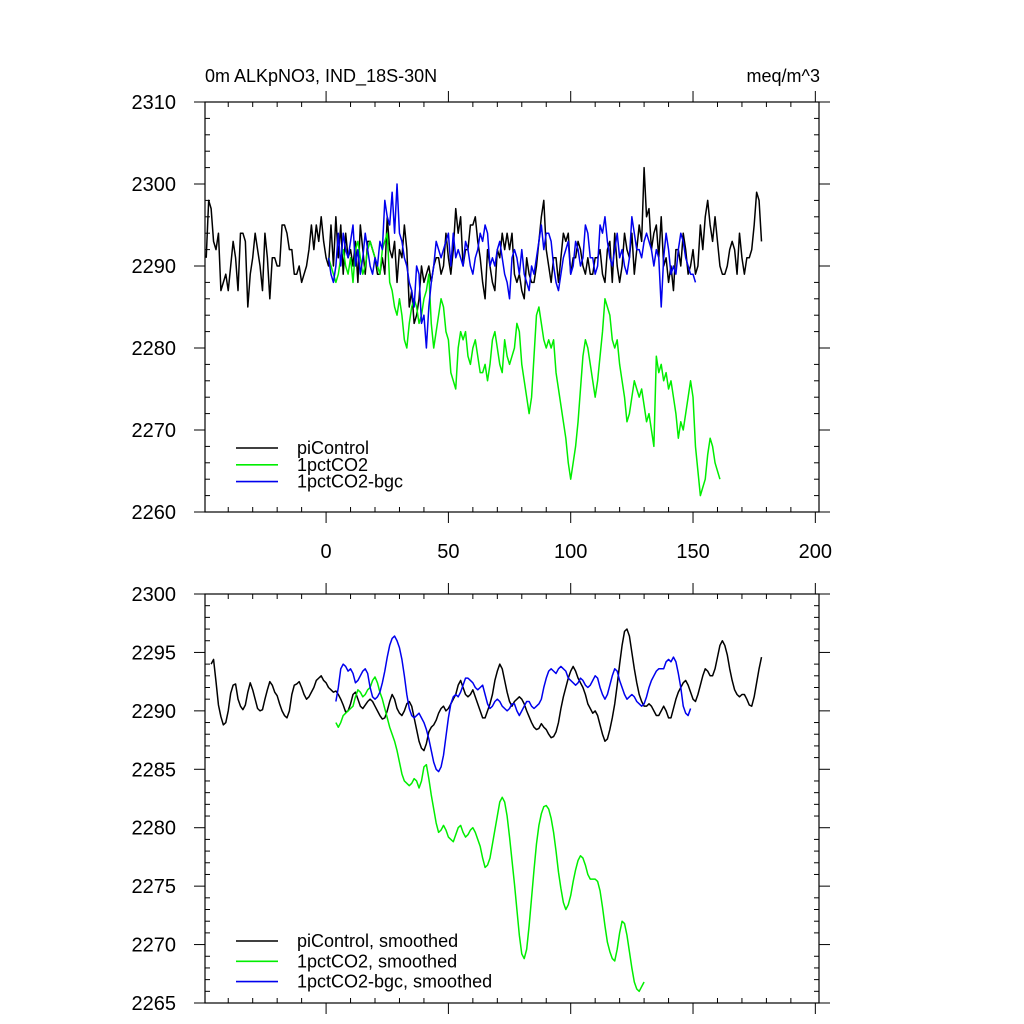 The height and width of the screenshot is (1024, 1024). Describe the element at coordinates (333, 448) in the screenshot. I see `panel1-legend-label: piControl` at that location.